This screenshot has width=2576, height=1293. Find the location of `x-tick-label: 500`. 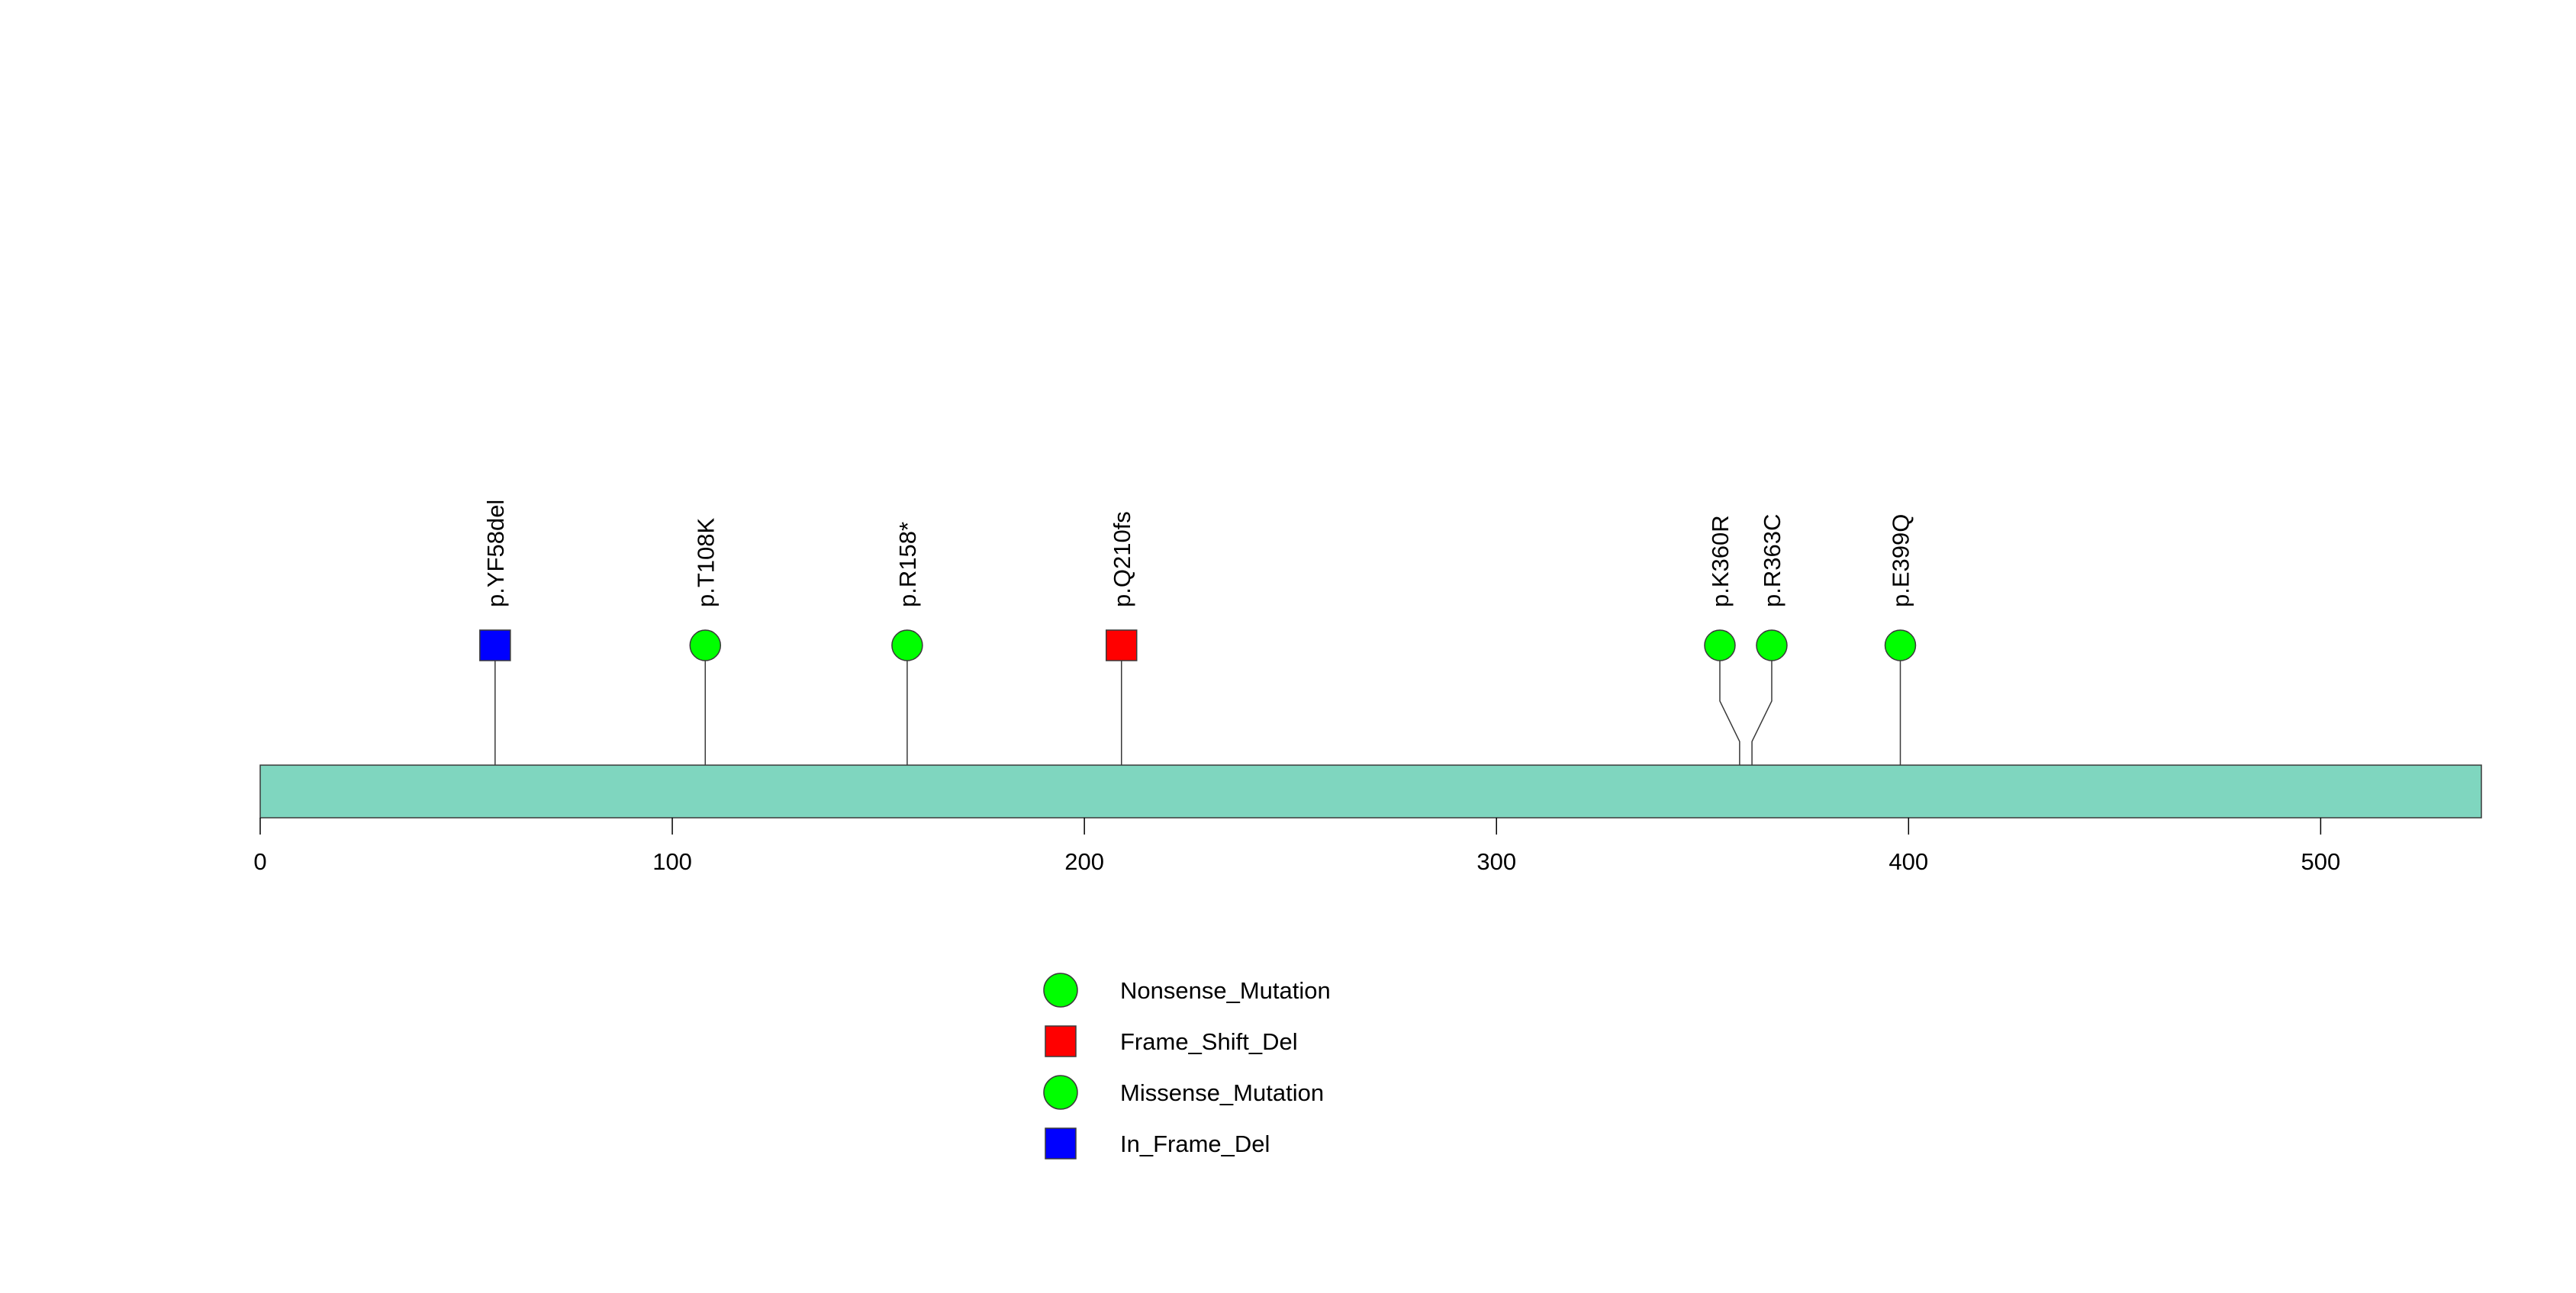

x-tick-label: 500 is located at coordinates (2321, 861).